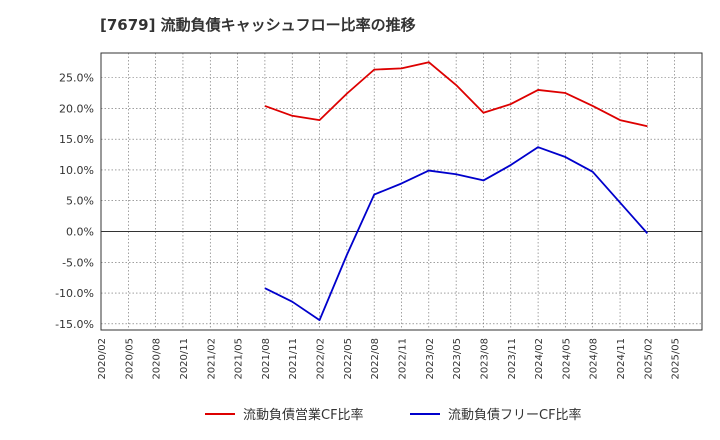 Image resolution: width=720 pixels, height=440 pixels. Describe the element at coordinates (211, 359) in the screenshot. I see `x-tick-label: 2021/02` at that location.